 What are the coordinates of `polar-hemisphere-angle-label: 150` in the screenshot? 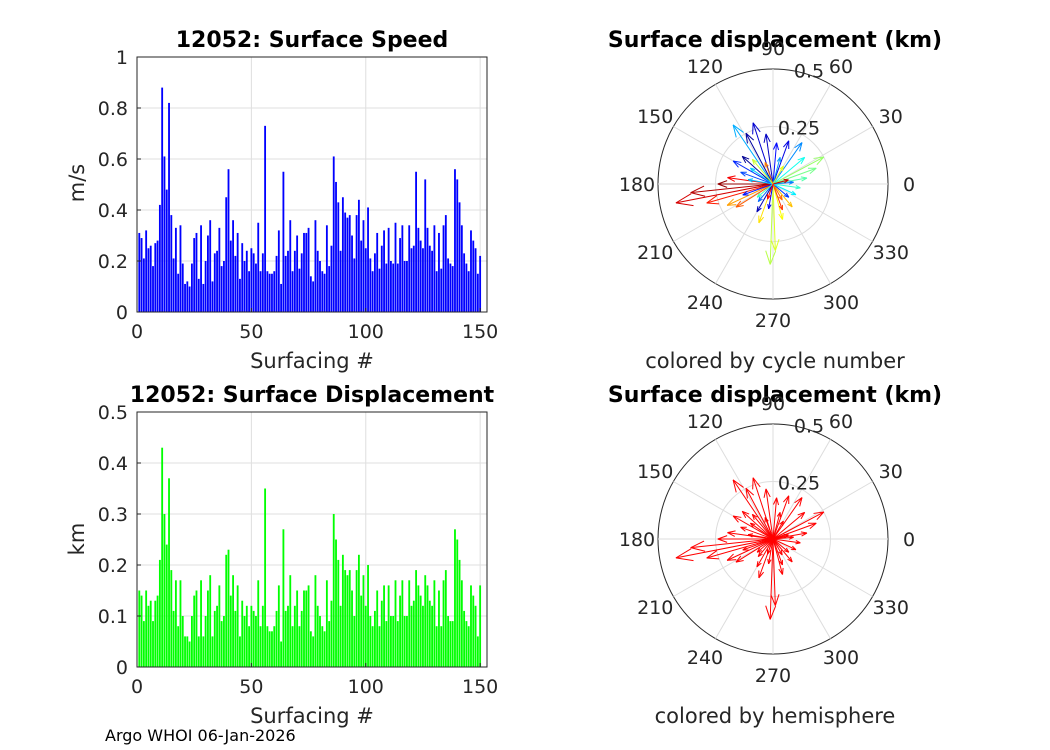 It's located at (655, 472).